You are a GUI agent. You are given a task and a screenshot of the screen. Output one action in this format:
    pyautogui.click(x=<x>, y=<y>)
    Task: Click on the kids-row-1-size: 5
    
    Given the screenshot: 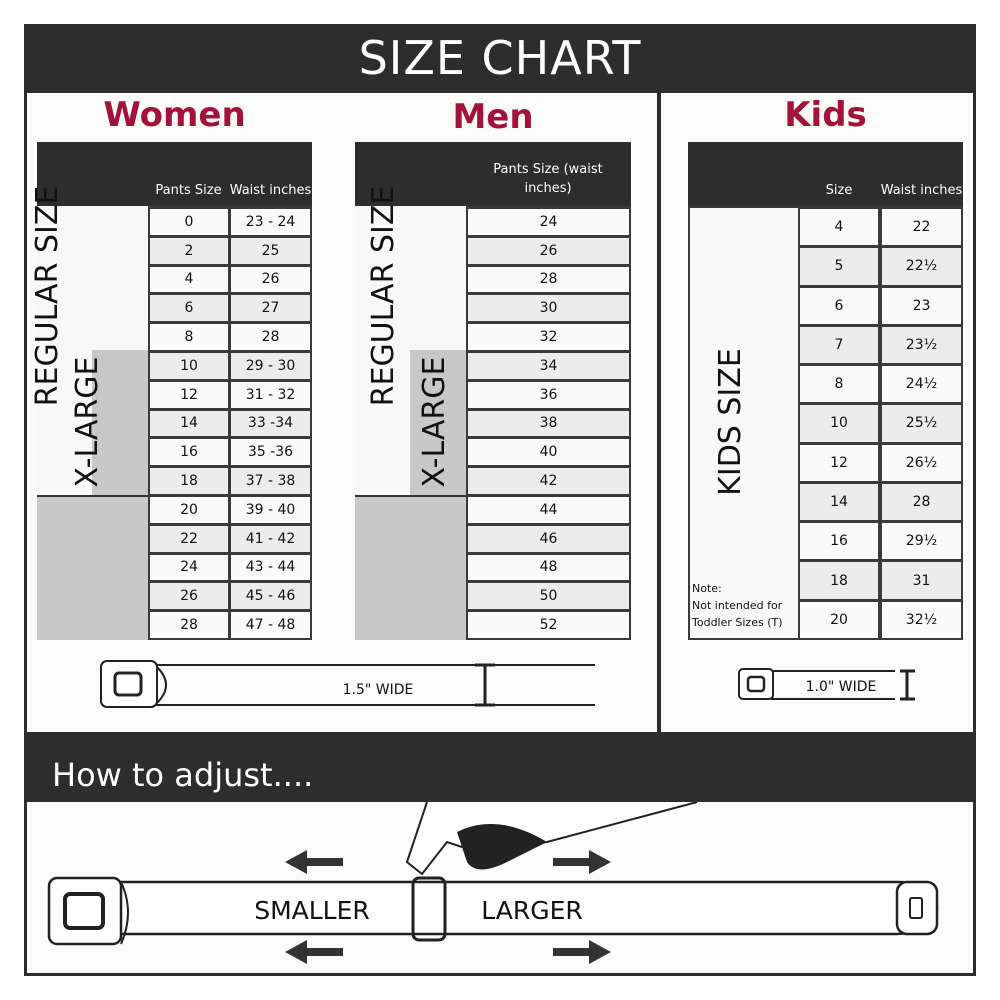 What is the action you would take?
    pyautogui.click(x=839, y=266)
    